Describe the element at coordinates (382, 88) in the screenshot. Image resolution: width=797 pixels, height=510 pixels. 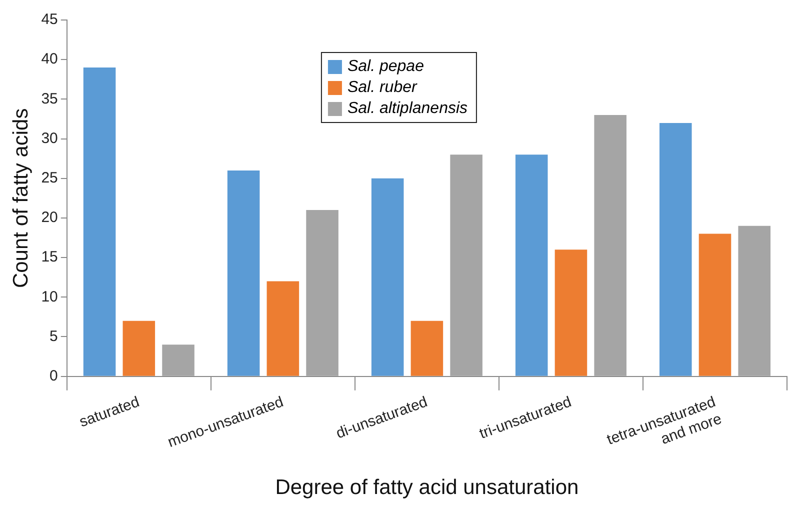
I see `legend-label: Sal. ruber` at that location.